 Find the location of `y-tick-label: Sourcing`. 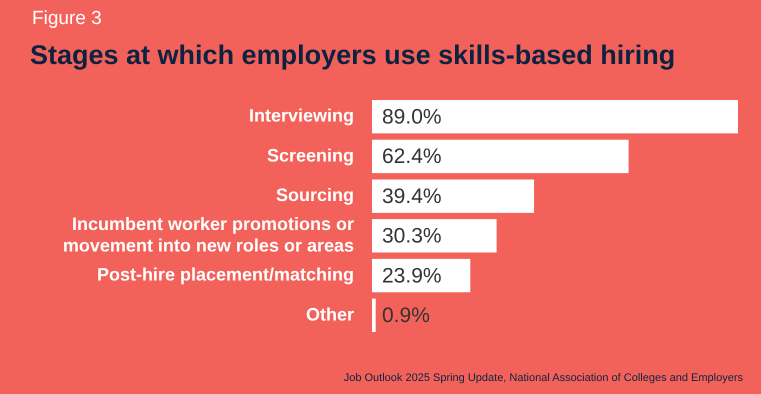

y-tick-label: Sourcing is located at coordinates (315, 195).